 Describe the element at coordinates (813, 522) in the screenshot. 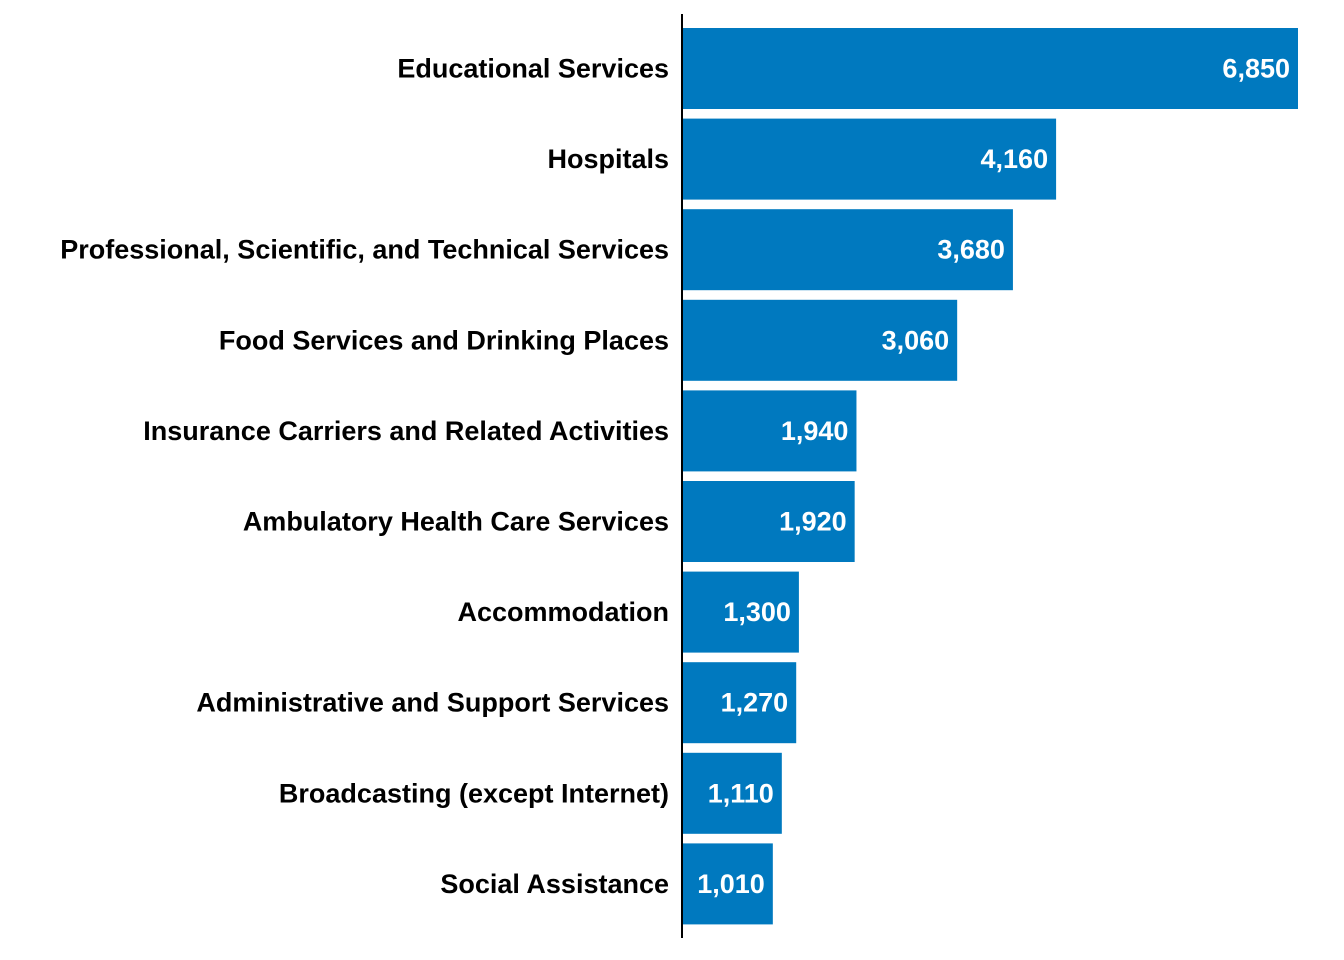

I see `value-label: 1,920` at that location.